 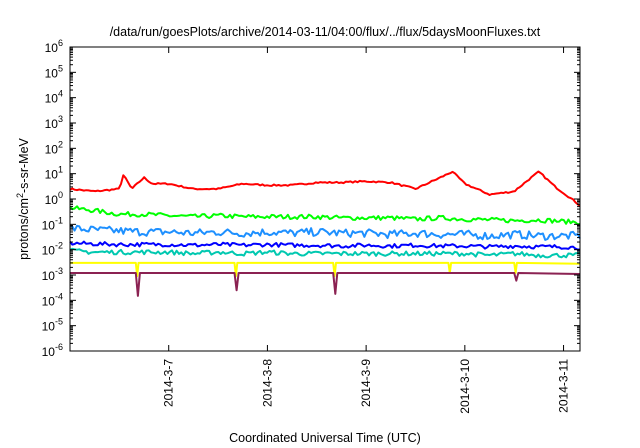 What do you see at coordinates (60, 68) in the screenshot?
I see `y-tick-exponent: 5` at bounding box center [60, 68].